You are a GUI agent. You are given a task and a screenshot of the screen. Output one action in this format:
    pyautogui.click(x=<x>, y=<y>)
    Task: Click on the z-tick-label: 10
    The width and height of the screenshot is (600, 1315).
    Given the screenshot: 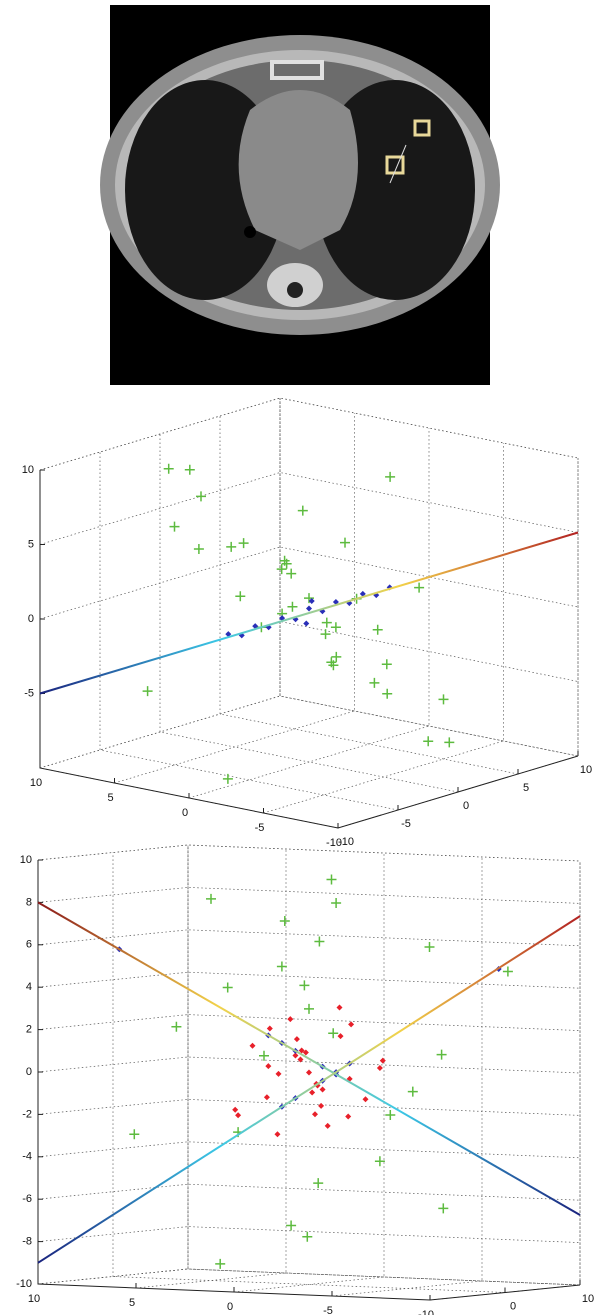 What is the action you would take?
    pyautogui.click(x=26, y=860)
    